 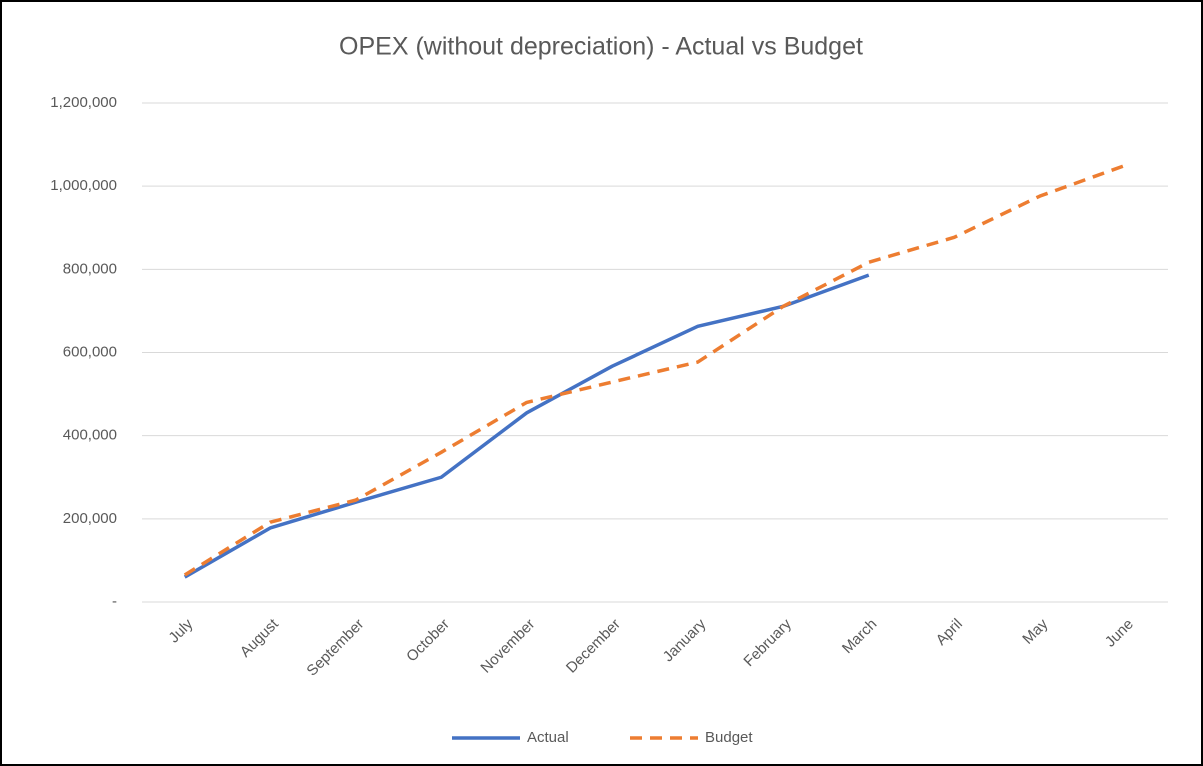 I want to click on y-tick-label: -, so click(x=114, y=601).